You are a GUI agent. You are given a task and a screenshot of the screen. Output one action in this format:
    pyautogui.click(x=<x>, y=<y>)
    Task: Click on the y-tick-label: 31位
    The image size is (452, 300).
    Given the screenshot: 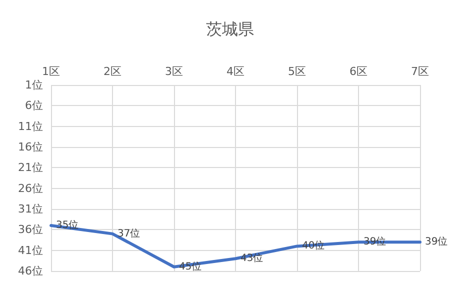 What is the action you would take?
    pyautogui.click(x=30, y=209)
    